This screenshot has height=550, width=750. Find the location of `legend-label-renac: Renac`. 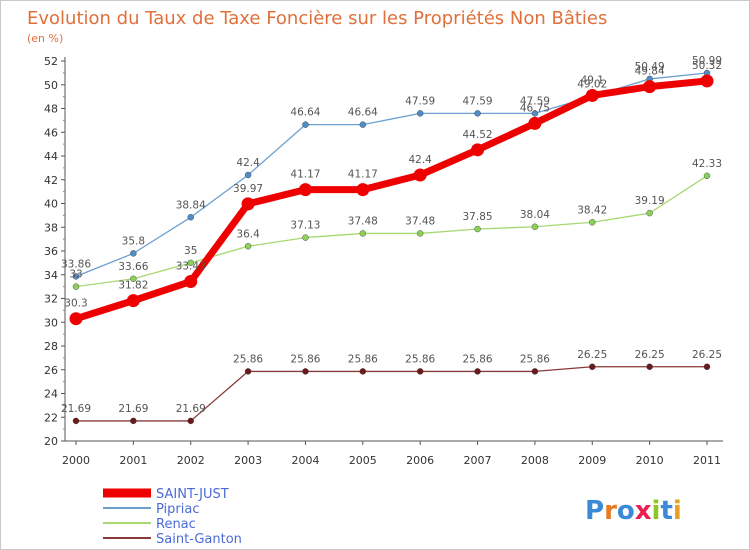

legend-label-renac: Renac is located at coordinates (176, 524).